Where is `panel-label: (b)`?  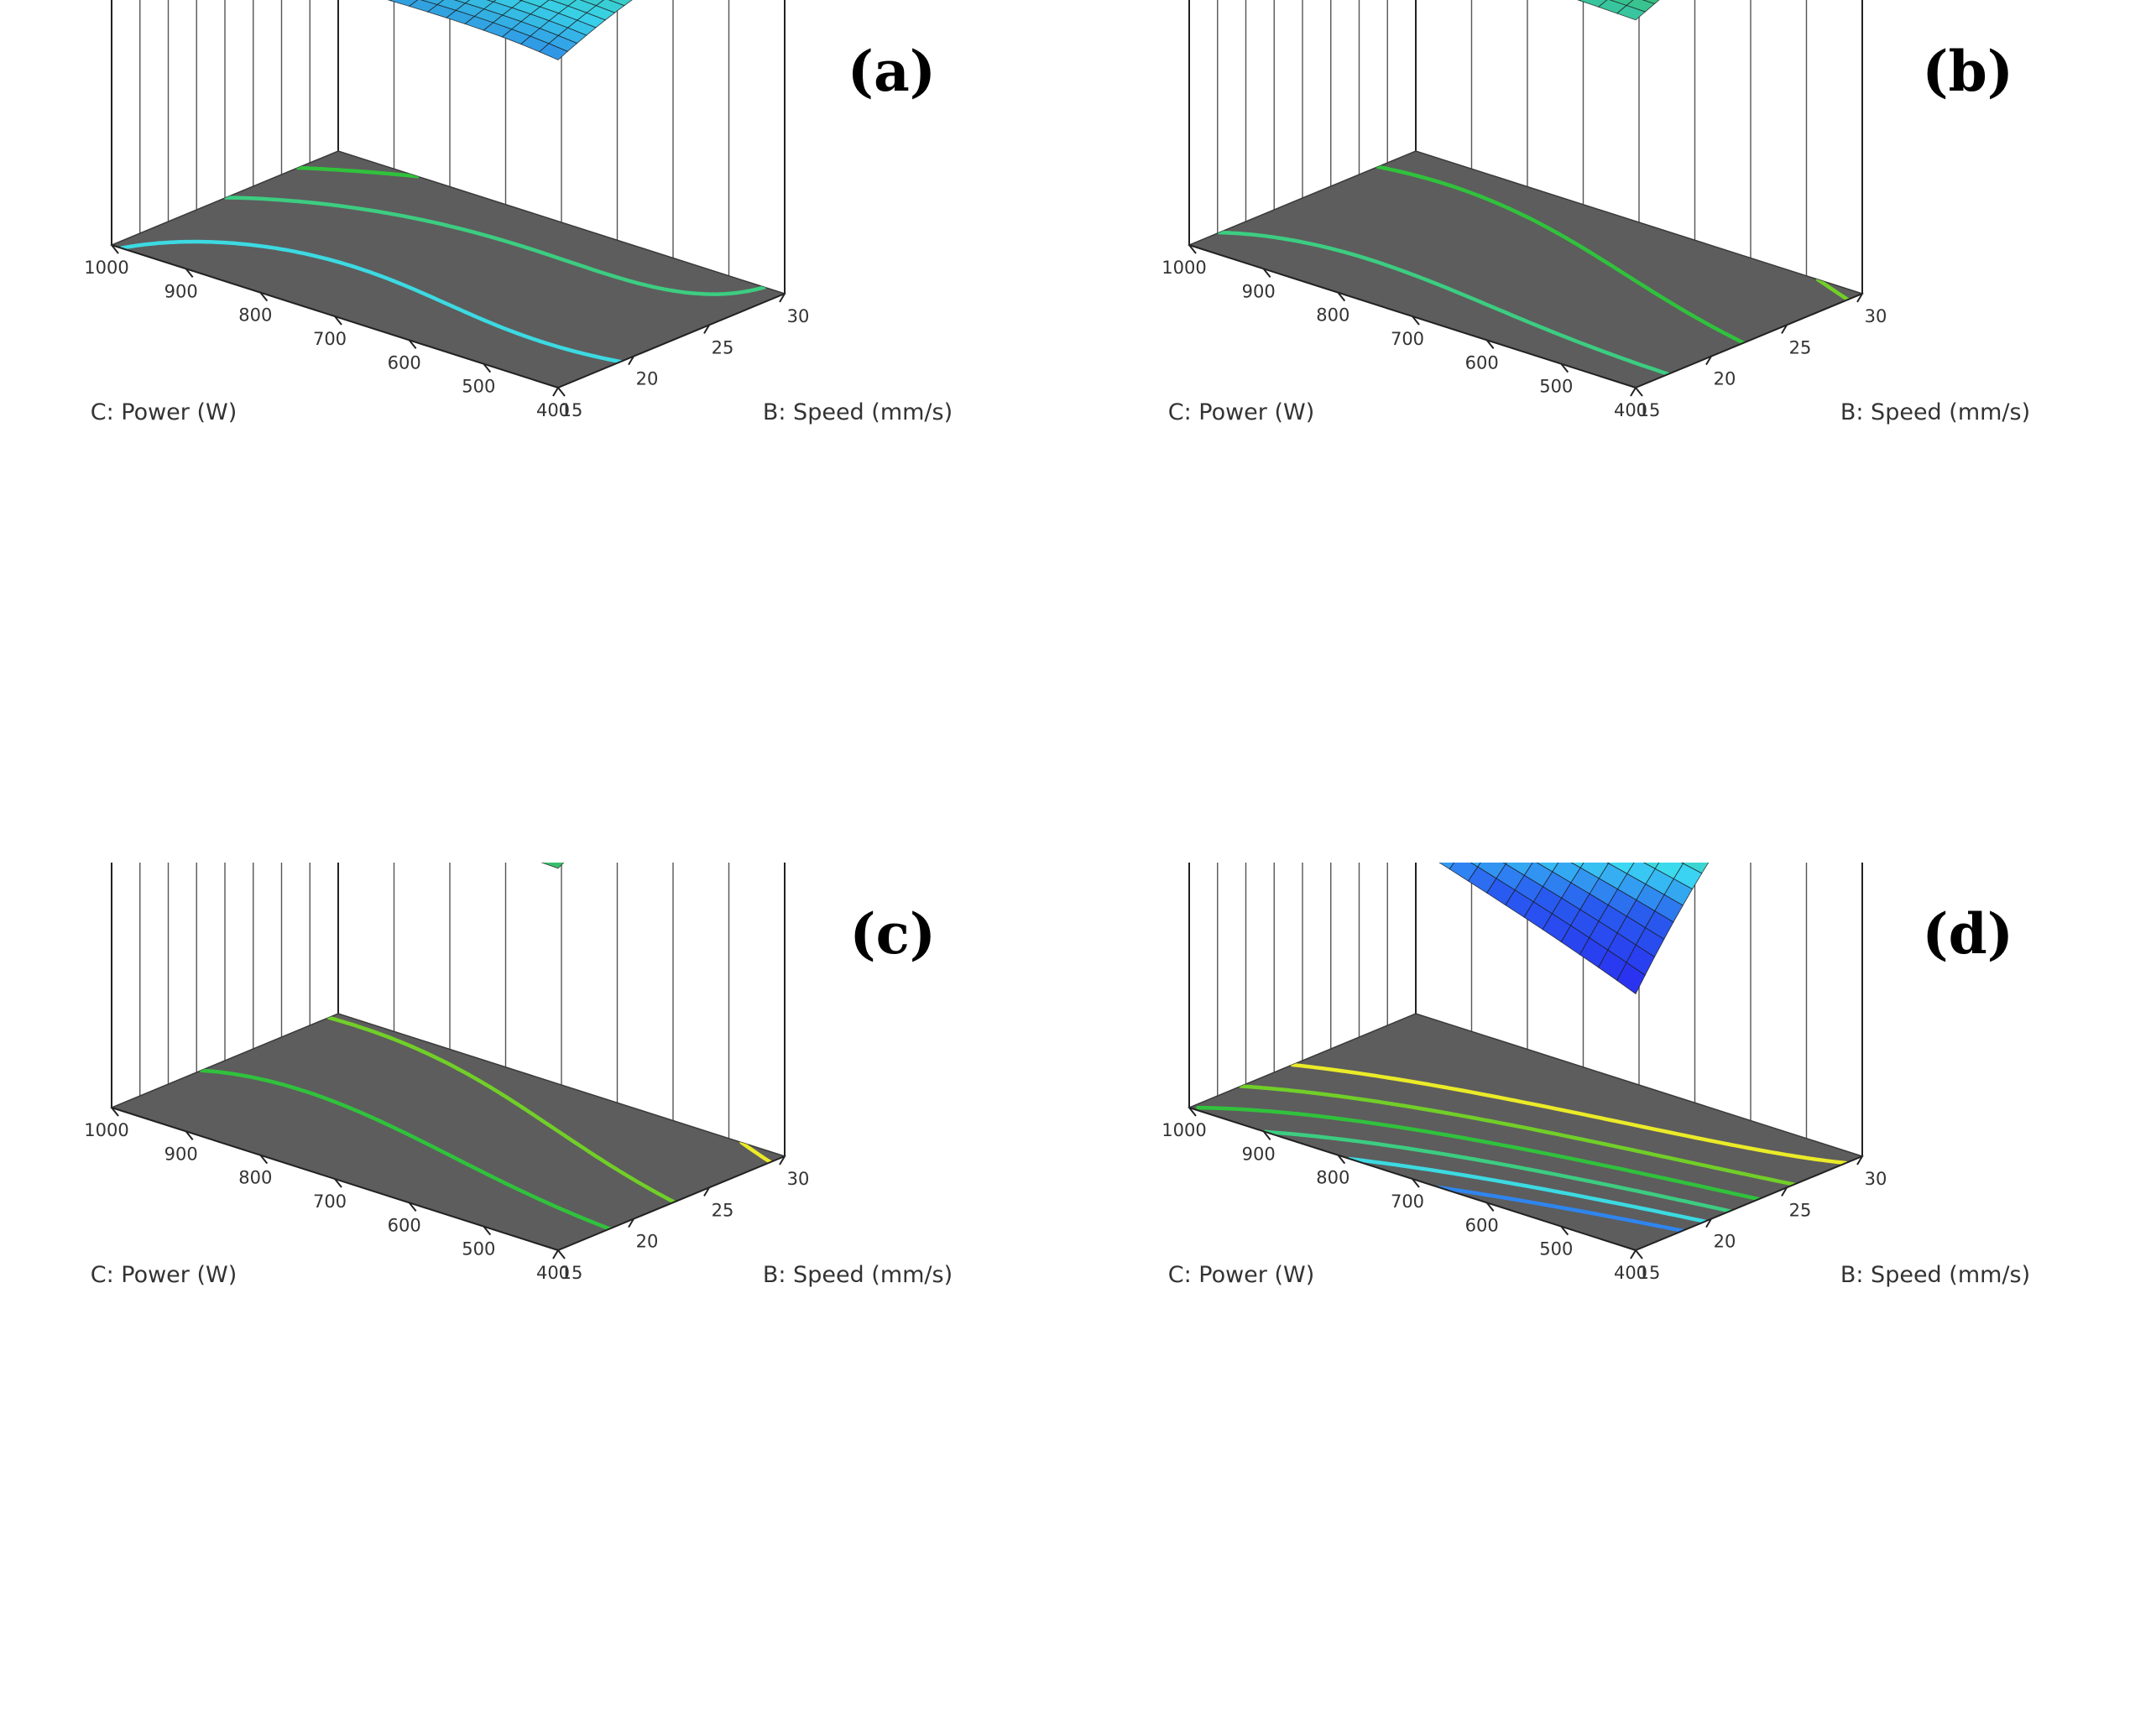
panel-label: (b) is located at coordinates (1967, 71).